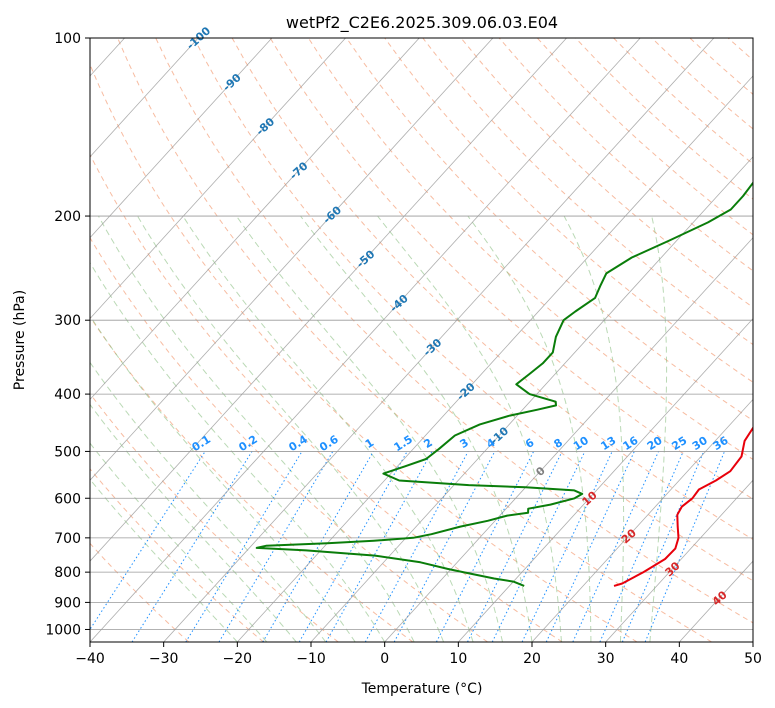 The width and height of the screenshot is (775, 708). What do you see at coordinates (67, 573) in the screenshot?
I see `y-tick-label: 800` at bounding box center [67, 573].